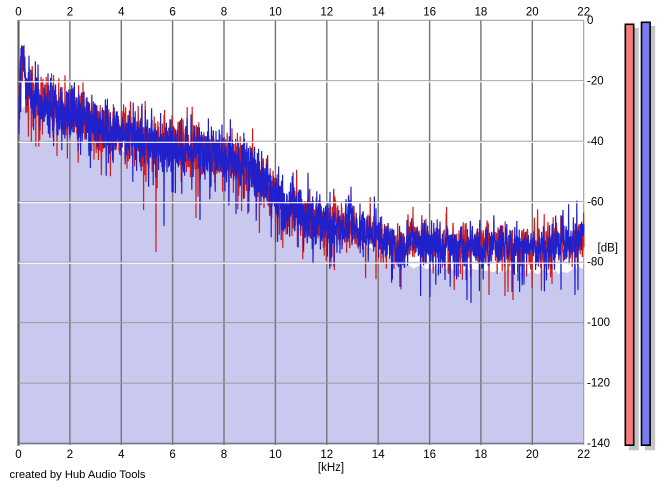 The height and width of the screenshot is (491, 665). What do you see at coordinates (595, 263) in the screenshot?
I see `svg-text: -80` at bounding box center [595, 263].